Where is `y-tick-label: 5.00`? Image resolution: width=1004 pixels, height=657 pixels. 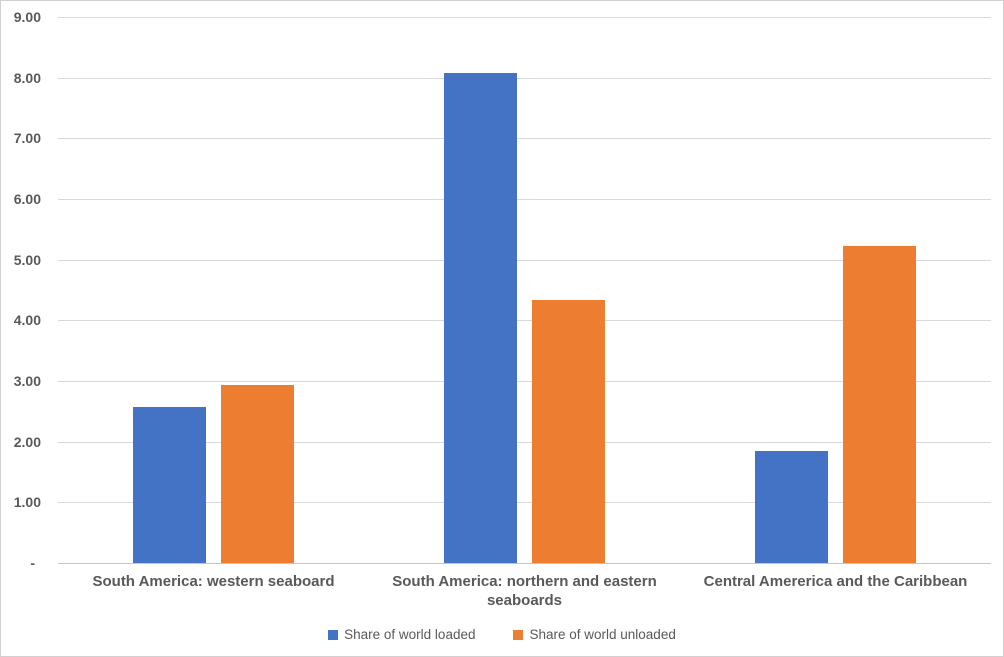
y-tick-label: 5.00 is located at coordinates (27, 260).